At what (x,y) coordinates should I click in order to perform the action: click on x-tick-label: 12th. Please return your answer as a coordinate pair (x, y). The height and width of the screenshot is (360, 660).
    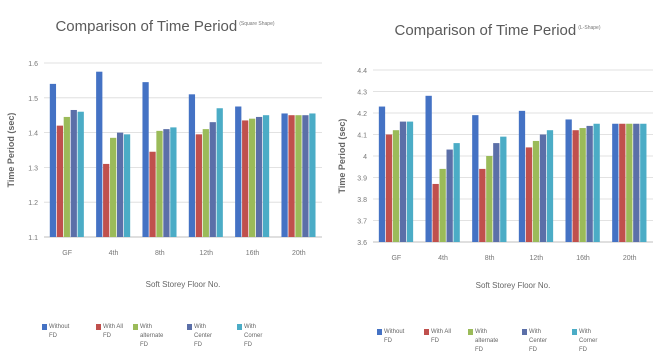
    Looking at the image, I should click on (206, 253).